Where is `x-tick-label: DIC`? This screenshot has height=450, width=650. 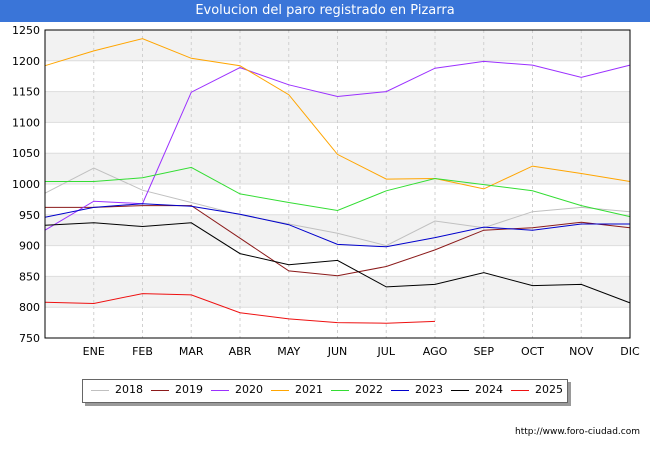
x-tick-label: DIC is located at coordinates (630, 351).